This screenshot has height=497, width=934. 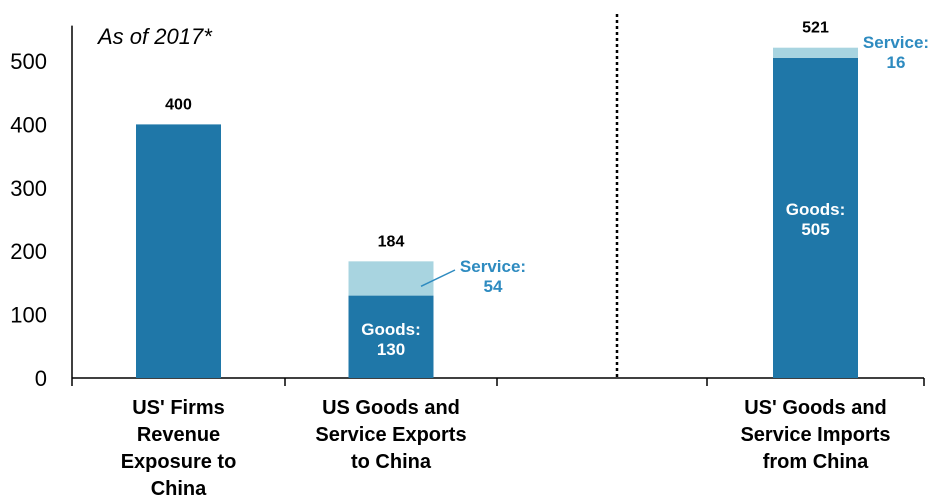 What do you see at coordinates (178, 104) in the screenshot?
I see `total-label: 400` at bounding box center [178, 104].